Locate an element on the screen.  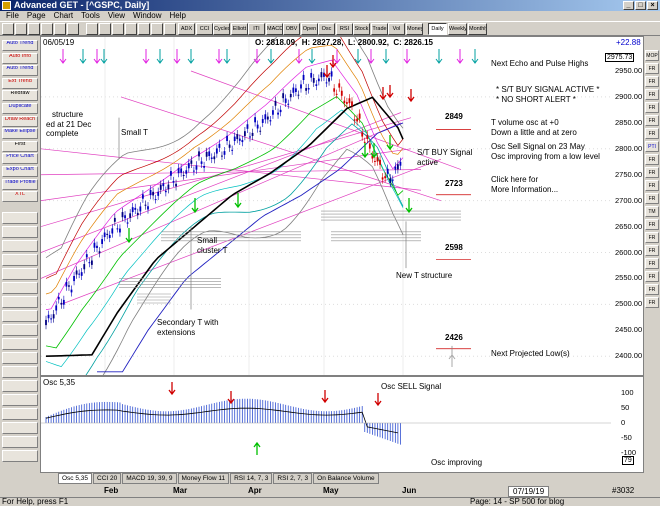
toolbox-redraw: Redraw is located at coordinates (20, 96).